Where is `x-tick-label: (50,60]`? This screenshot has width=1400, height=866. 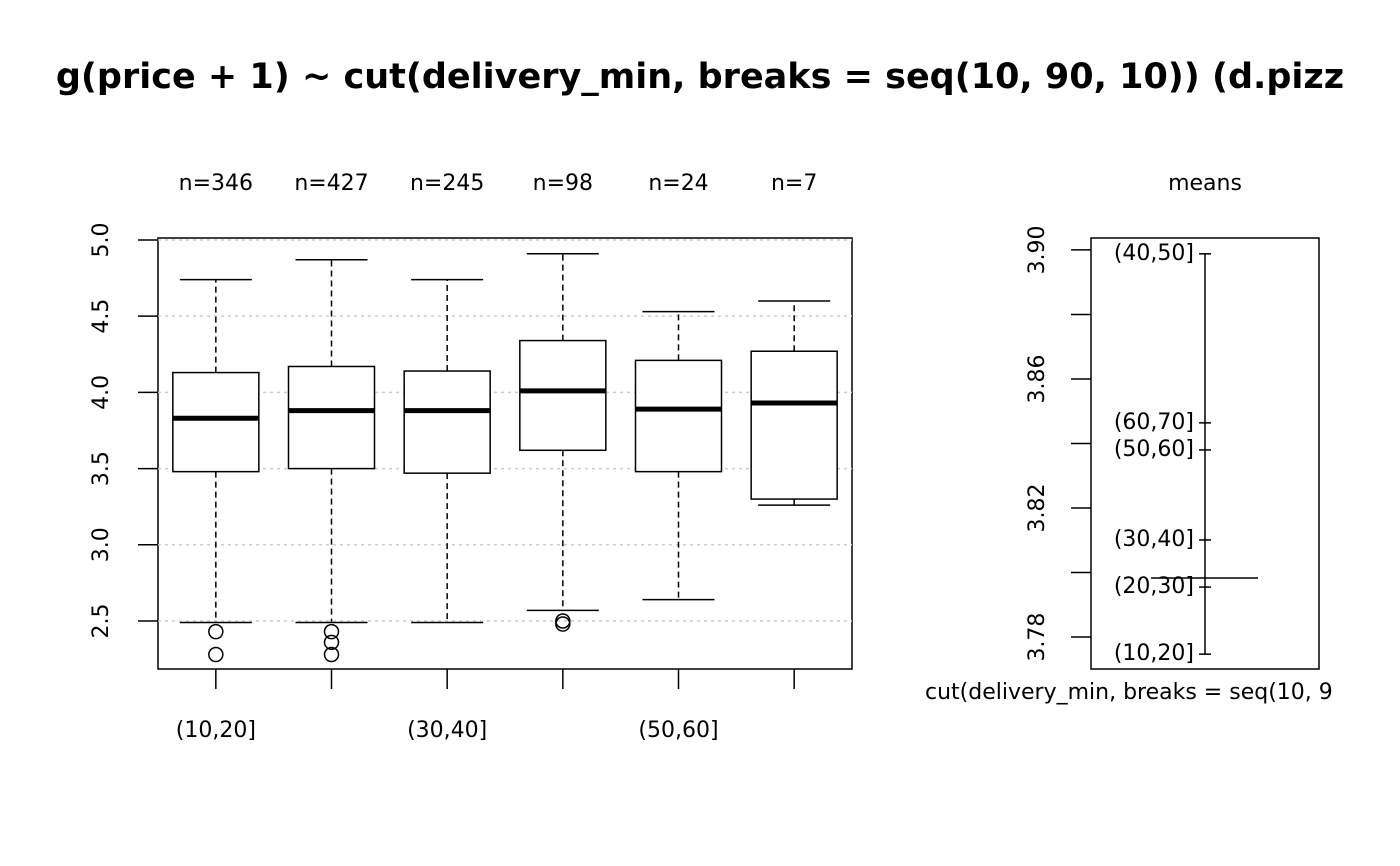 x-tick-label: (50,60] is located at coordinates (678, 730).